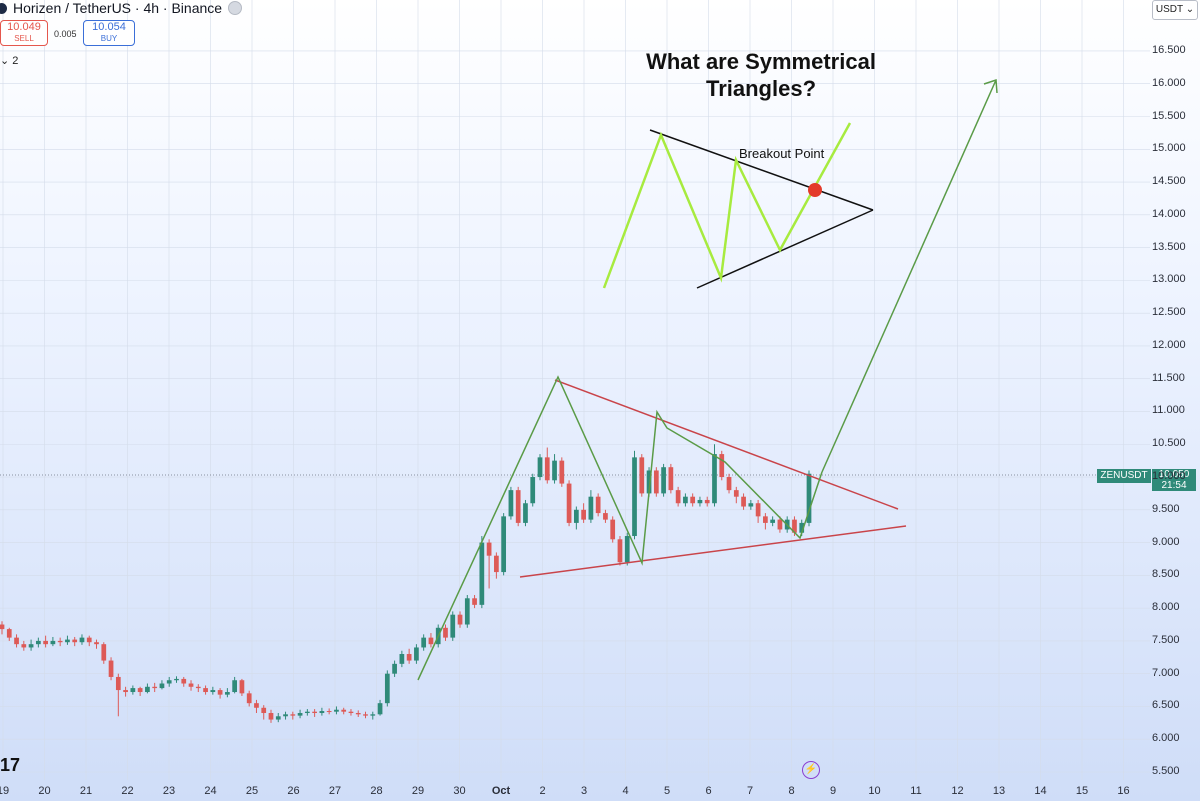  Describe the element at coordinates (1169, 49) in the screenshot. I see `y-tick-label: 16.500` at that location.